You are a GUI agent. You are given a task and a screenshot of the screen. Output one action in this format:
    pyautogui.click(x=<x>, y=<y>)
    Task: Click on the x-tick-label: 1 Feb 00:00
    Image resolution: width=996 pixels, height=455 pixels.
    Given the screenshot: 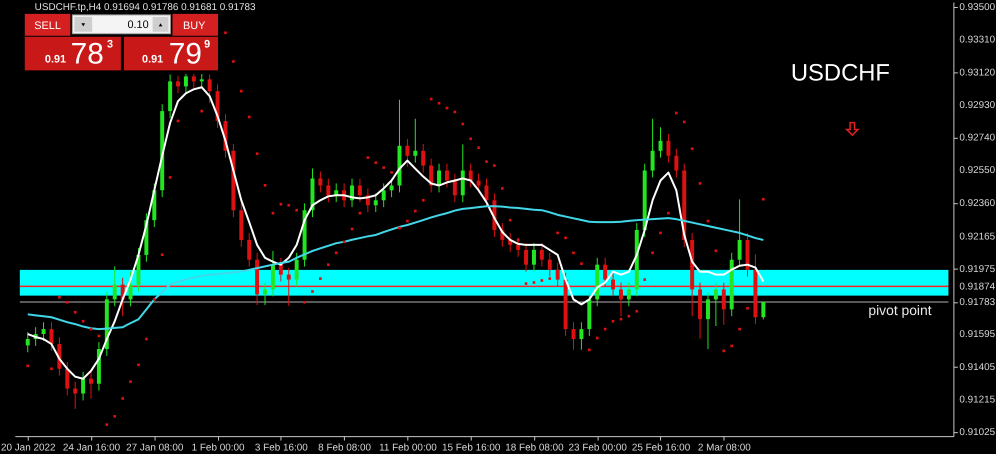 What is the action you would take?
    pyautogui.click(x=218, y=448)
    